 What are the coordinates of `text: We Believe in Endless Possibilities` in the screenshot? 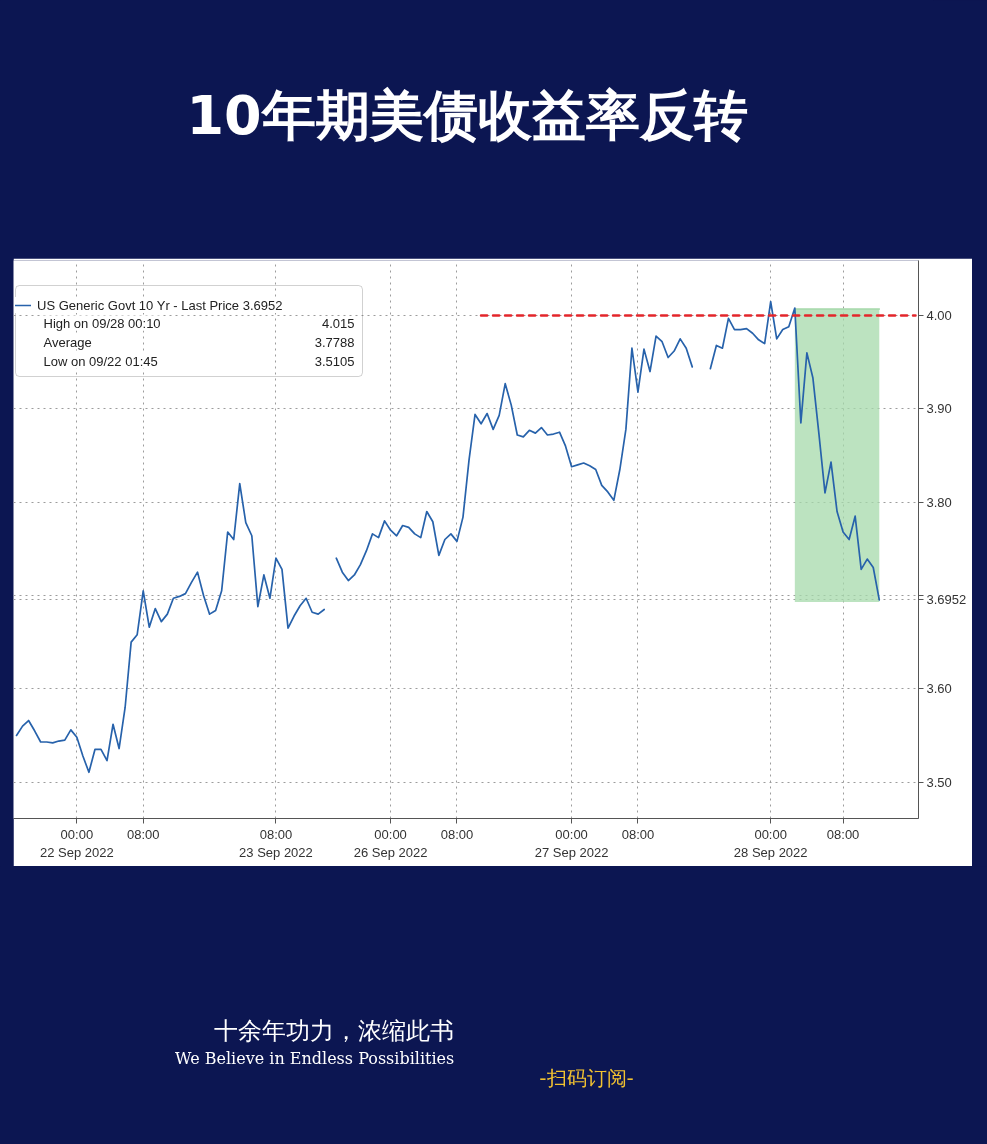 It's located at (315, 1058).